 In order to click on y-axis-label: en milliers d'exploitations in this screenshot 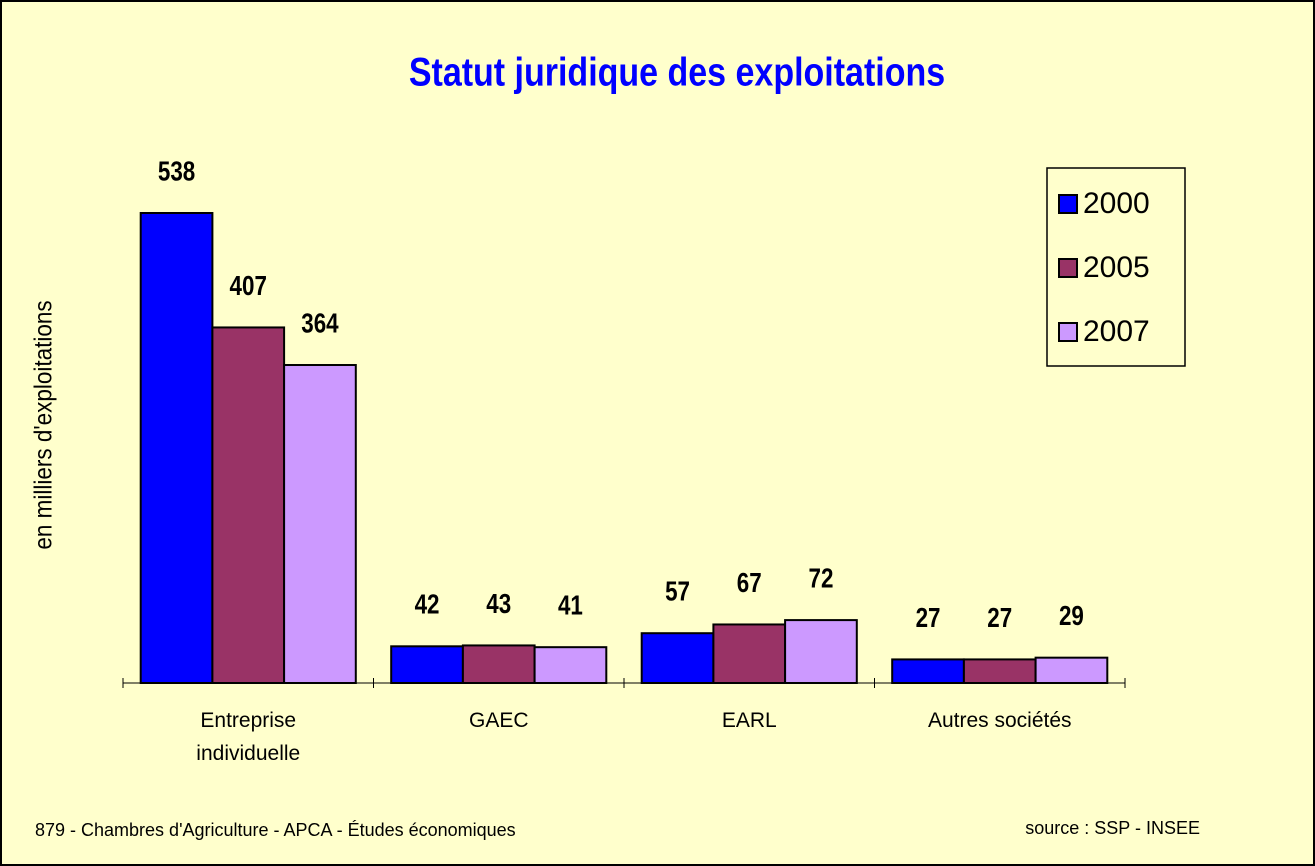, I will do `click(44, 424)`.